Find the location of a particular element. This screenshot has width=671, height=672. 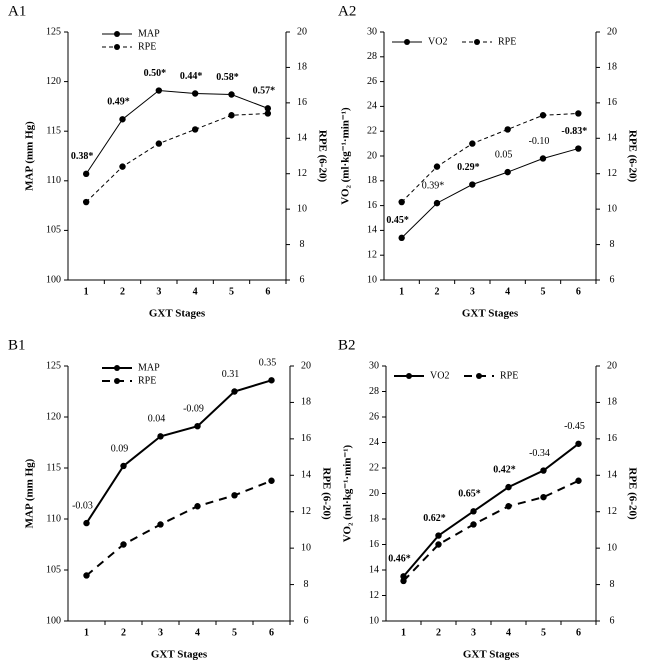

point-label: 0.65* is located at coordinates (469, 494).